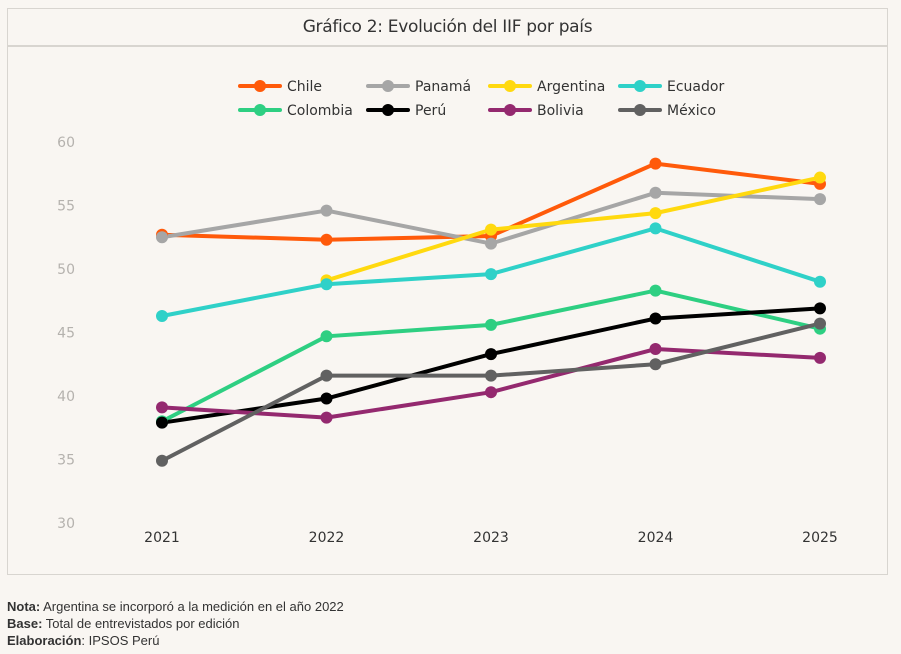  I want to click on x-tick-label: 2022, so click(327, 538).